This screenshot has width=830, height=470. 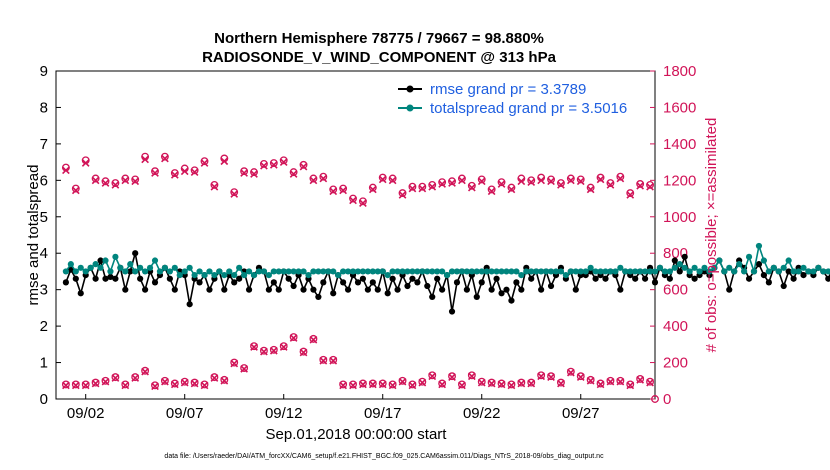 What do you see at coordinates (410, 89) in the screenshot?
I see `legend-rmse-marker` at bounding box center [410, 89].